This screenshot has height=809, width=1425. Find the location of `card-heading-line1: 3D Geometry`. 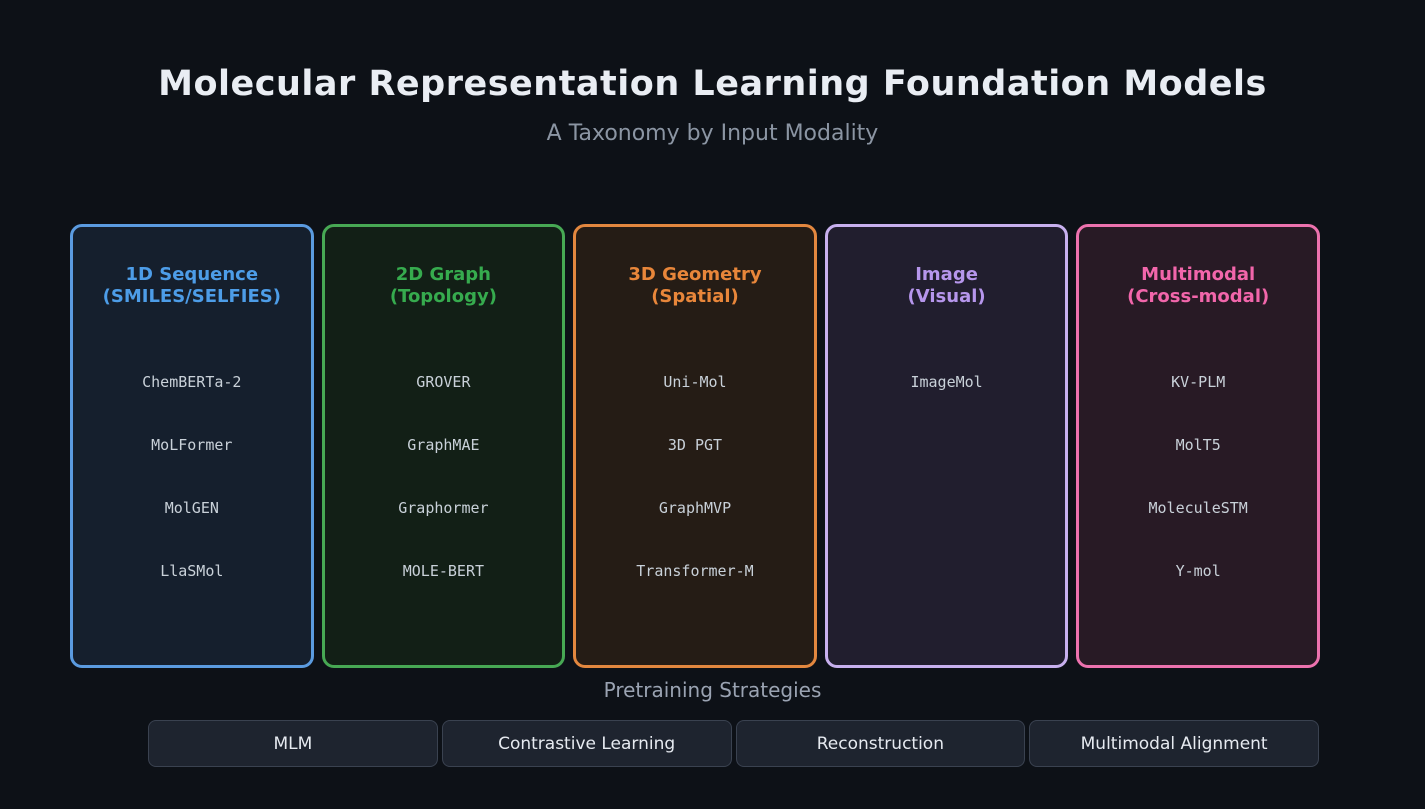

card-heading-line1: 3D Geometry is located at coordinates (695, 274).